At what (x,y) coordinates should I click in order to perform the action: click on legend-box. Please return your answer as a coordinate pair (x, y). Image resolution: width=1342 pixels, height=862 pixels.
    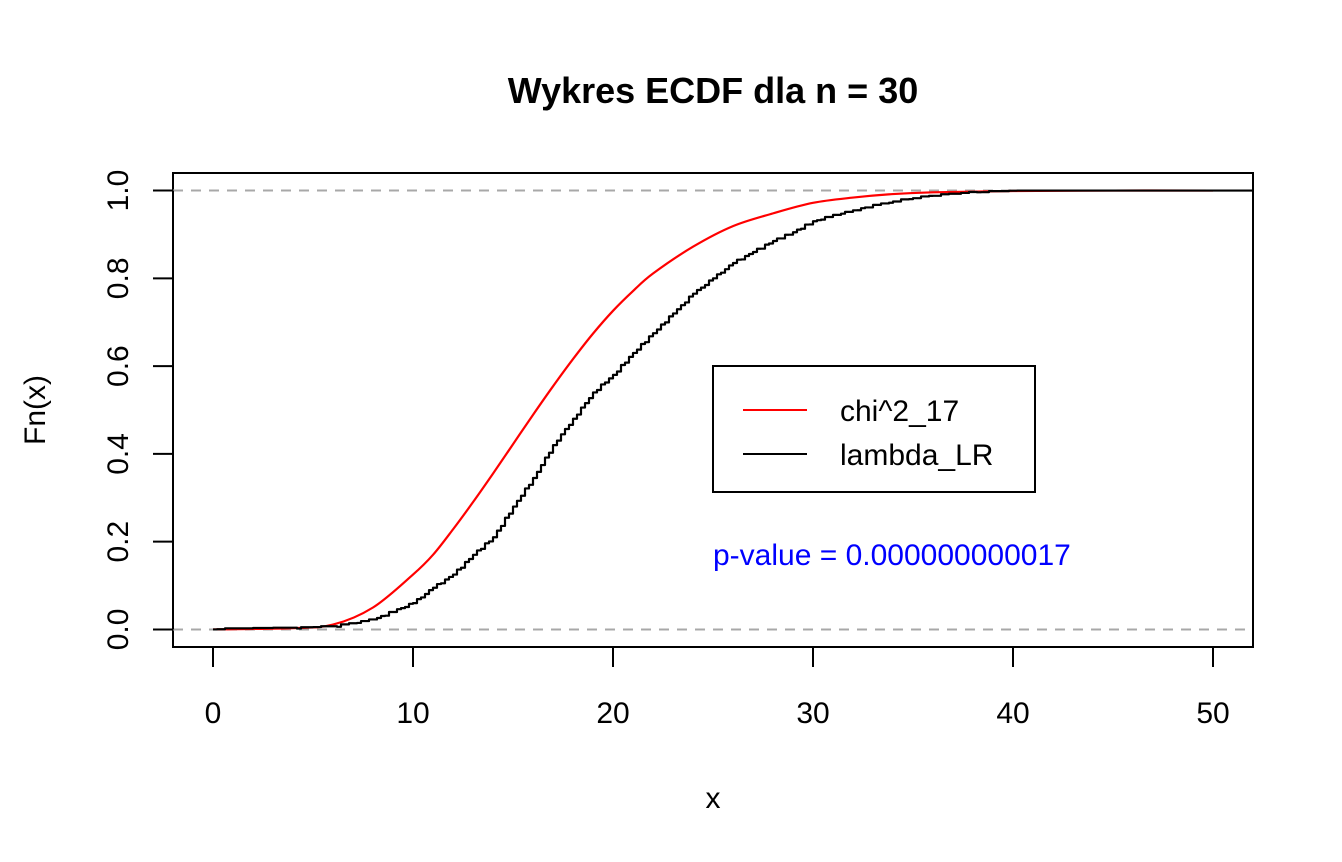
    Looking at the image, I should click on (874, 429).